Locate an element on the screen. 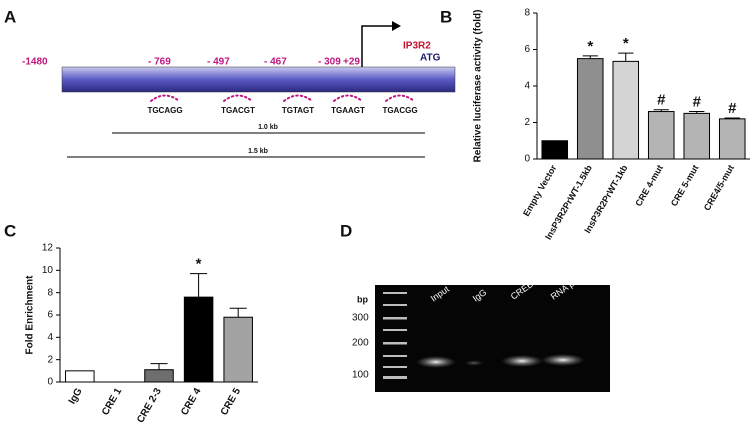  x-tick-label: CRE 1 is located at coordinates (112, 401).